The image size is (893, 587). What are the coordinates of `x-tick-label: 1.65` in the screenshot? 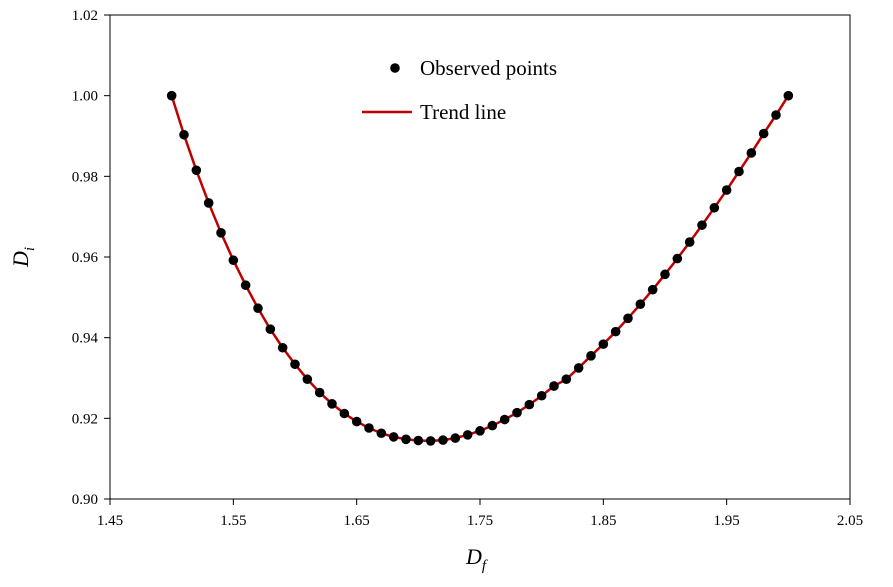 It's located at (357, 521).